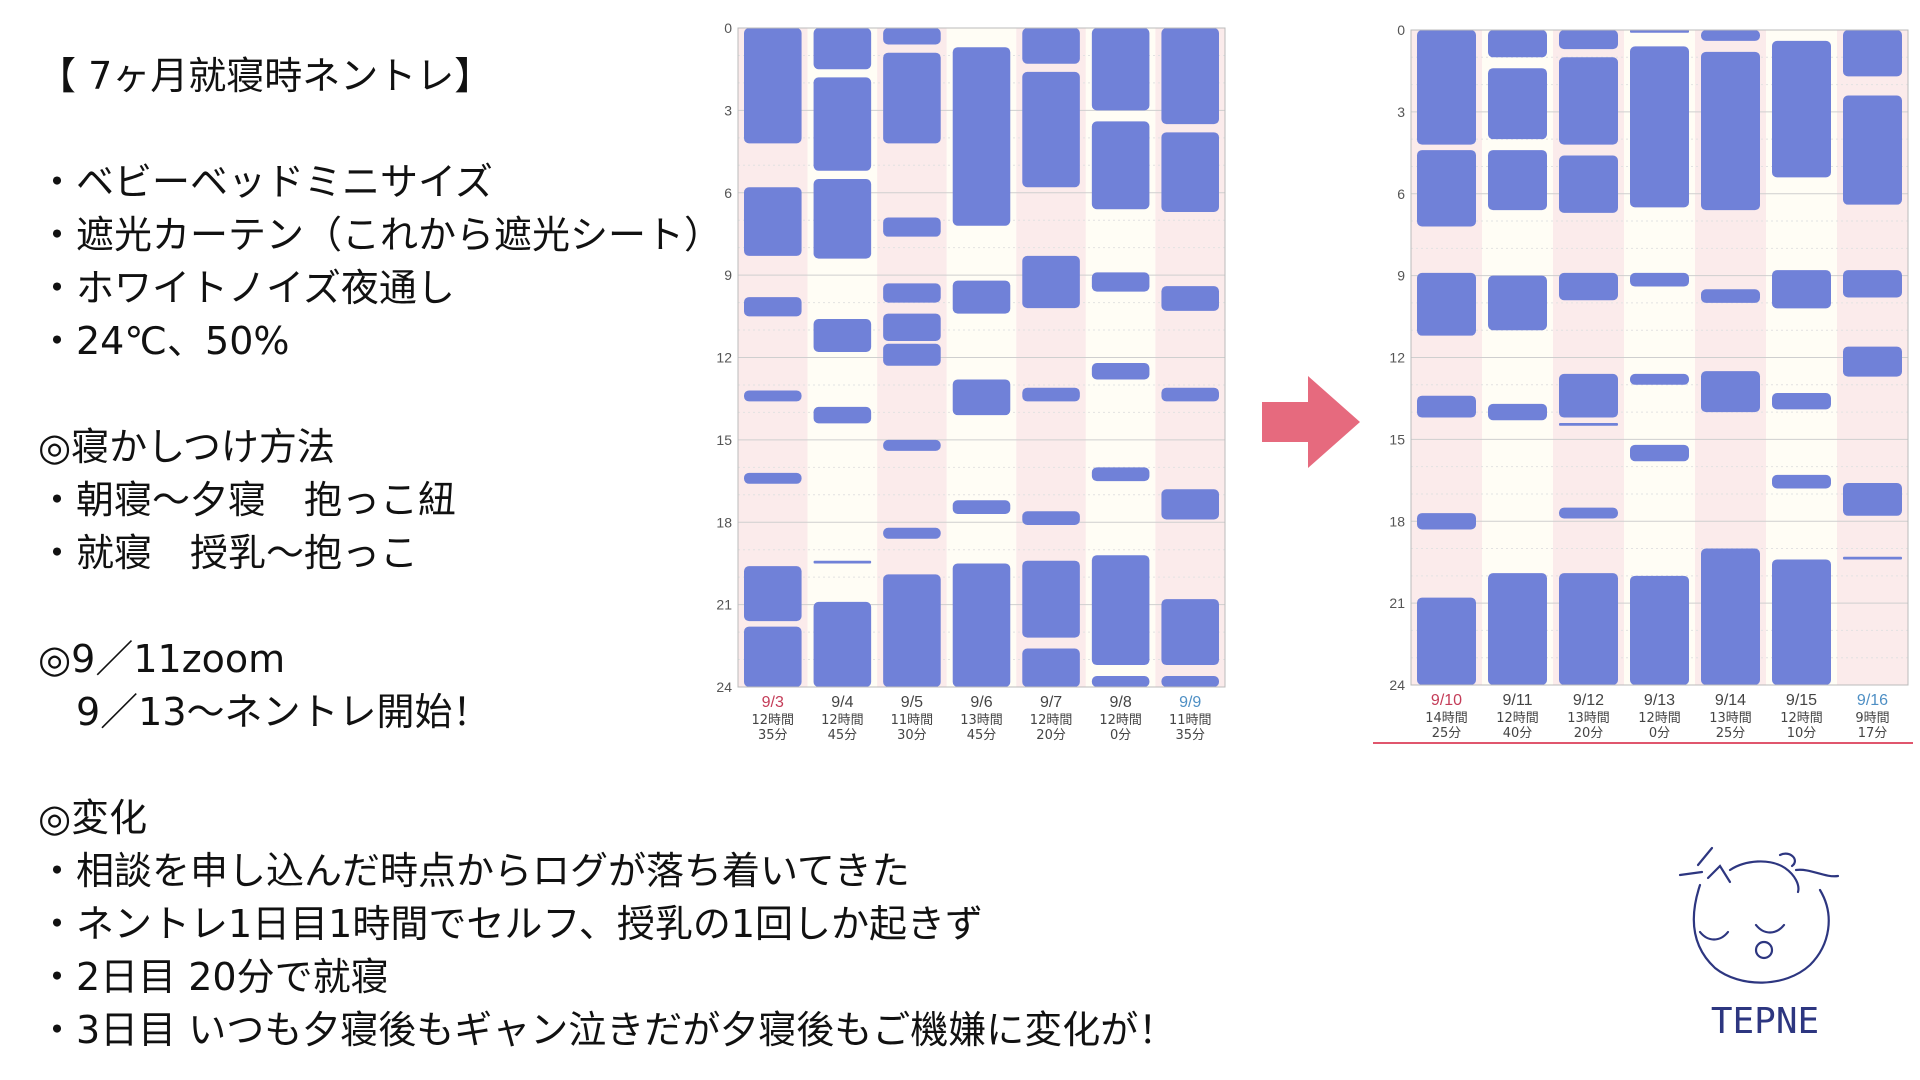 The height and width of the screenshot is (1080, 1920). What do you see at coordinates (380, 235) in the screenshot?
I see `note-line: ・遮光カーテン（これから遮光シート）` at bounding box center [380, 235].